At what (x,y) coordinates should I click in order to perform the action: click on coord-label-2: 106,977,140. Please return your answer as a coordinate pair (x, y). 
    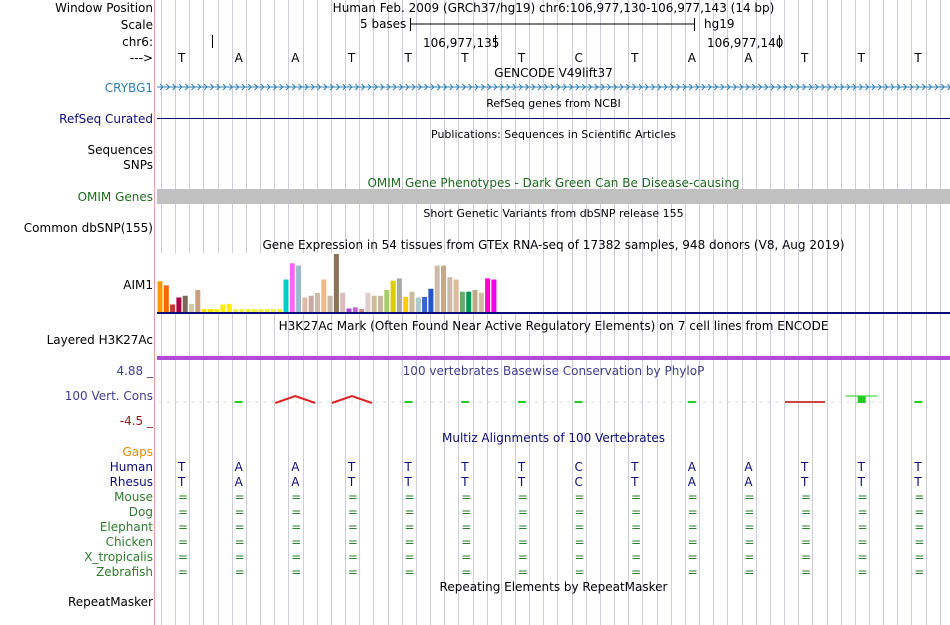
    Looking at the image, I should click on (745, 43).